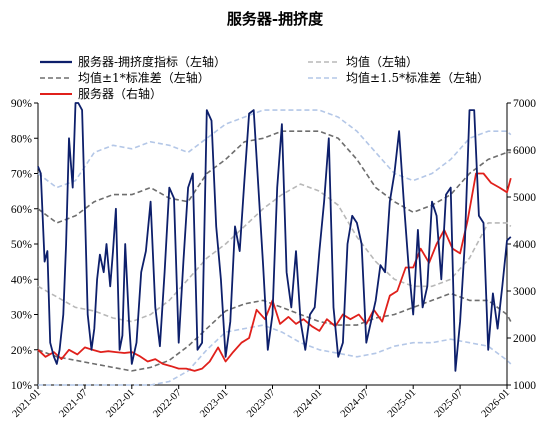  Describe the element at coordinates (402, 403) in the screenshot. I see `x-tick-label: 2025-01` at that location.